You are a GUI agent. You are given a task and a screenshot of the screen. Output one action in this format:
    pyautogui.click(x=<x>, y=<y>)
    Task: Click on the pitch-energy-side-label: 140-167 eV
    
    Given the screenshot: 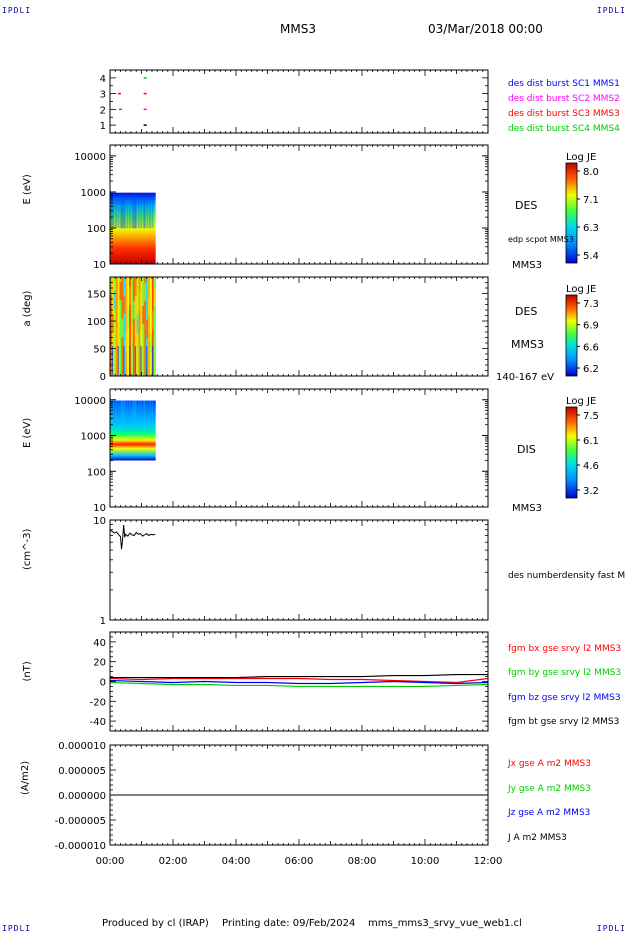 What is the action you would take?
    pyautogui.click(x=525, y=377)
    